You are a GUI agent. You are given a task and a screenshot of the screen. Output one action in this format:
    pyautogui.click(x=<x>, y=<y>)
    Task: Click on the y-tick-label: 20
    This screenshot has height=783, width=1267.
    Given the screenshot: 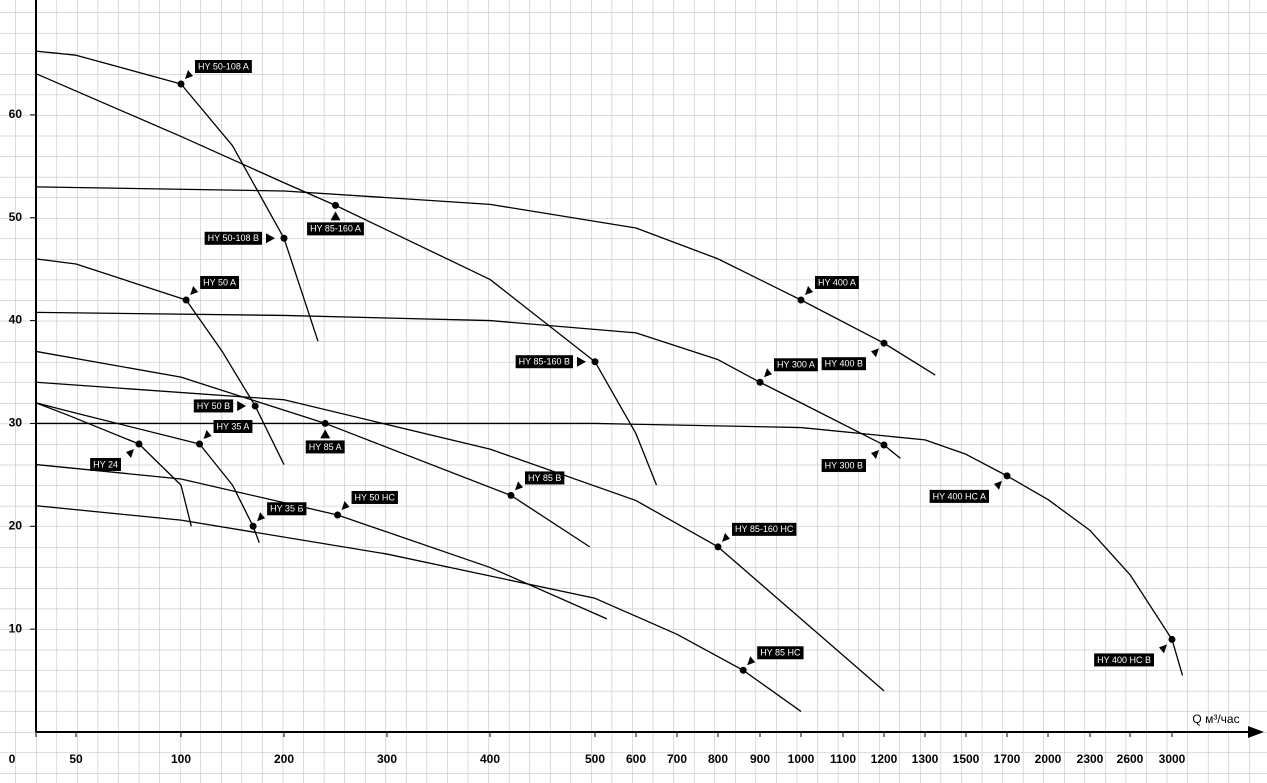 What is the action you would take?
    pyautogui.click(x=16, y=525)
    